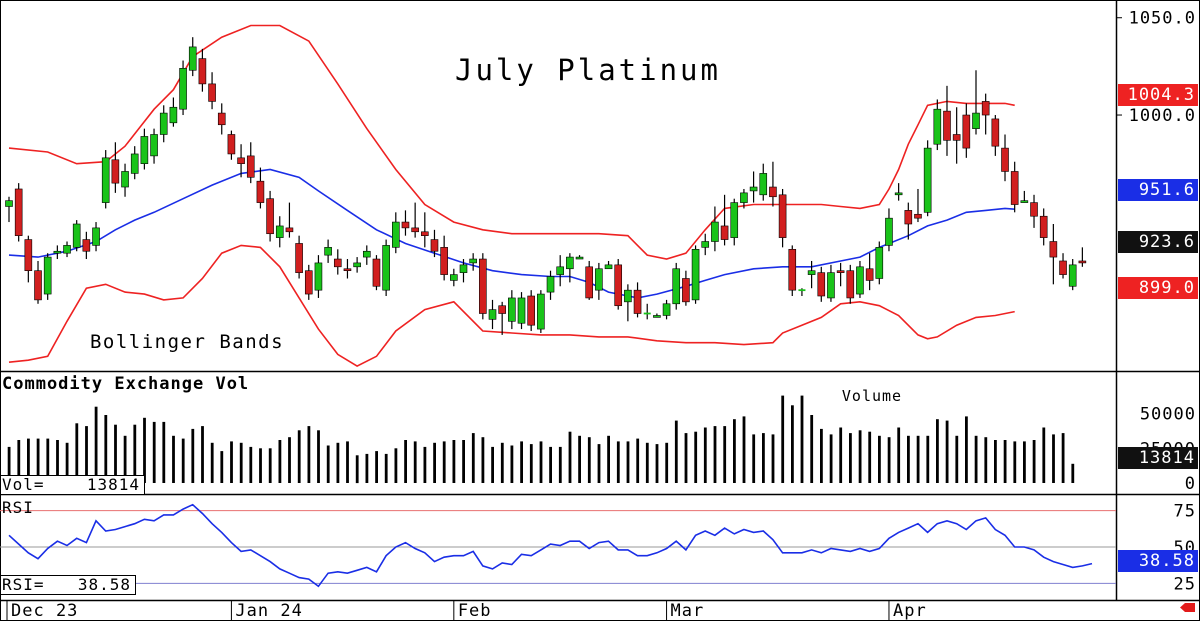  I want to click on volume-panel-title: Commodity Exchange Vol, so click(125, 384).